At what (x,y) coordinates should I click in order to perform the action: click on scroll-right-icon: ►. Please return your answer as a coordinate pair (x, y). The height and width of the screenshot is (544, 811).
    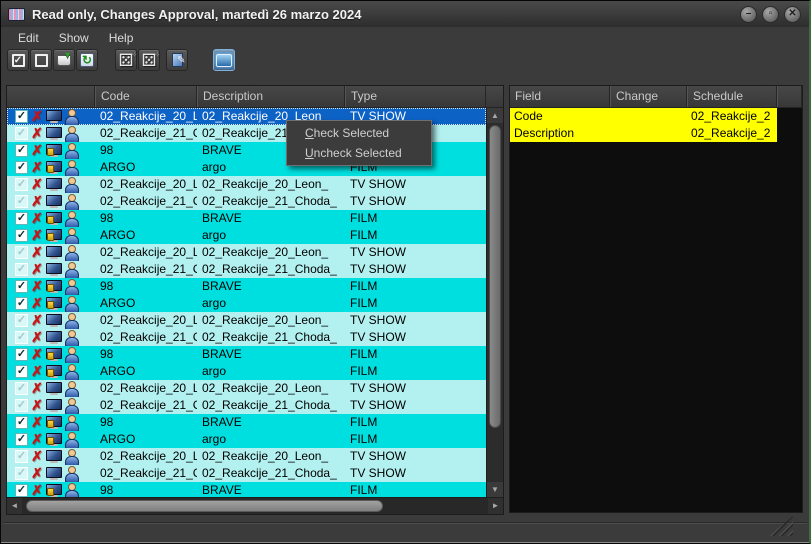
    Looking at the image, I should click on (495, 506).